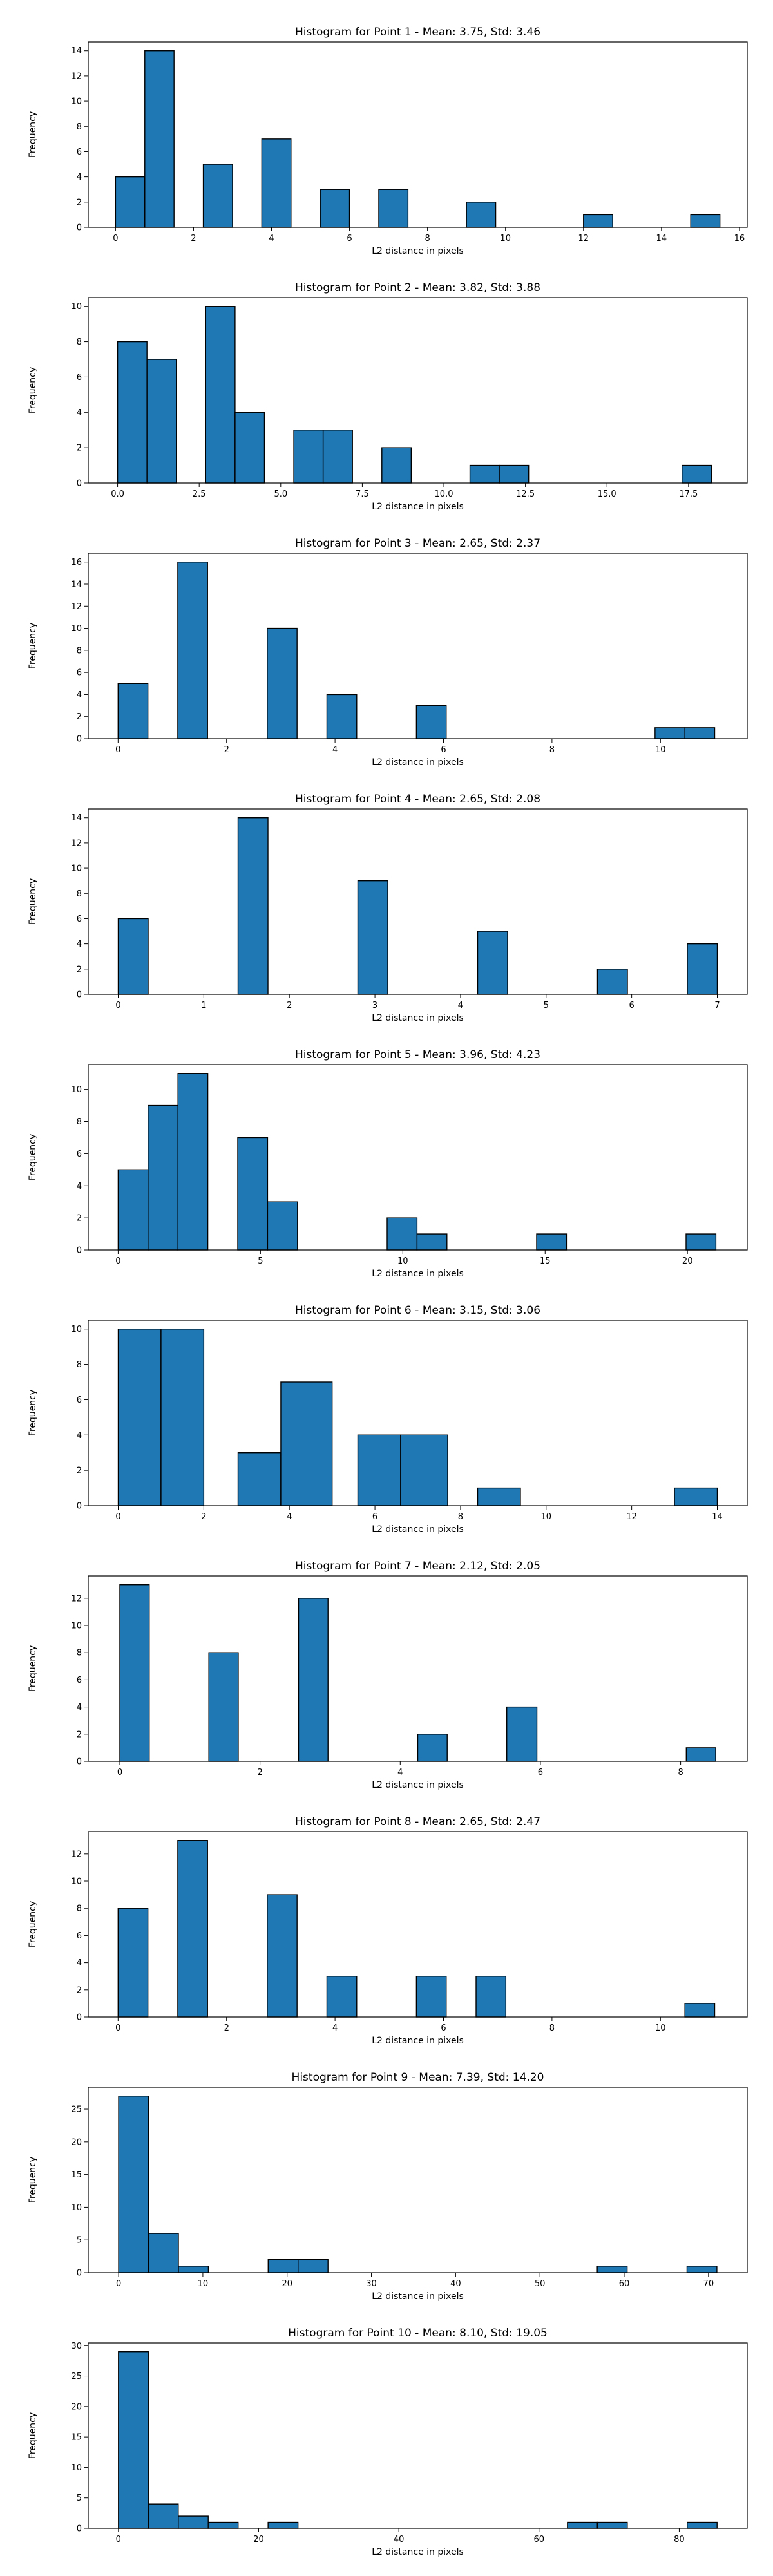 Image resolution: width=773 pixels, height=2576 pixels. Describe the element at coordinates (546, 1006) in the screenshot. I see `x-tick-label: 5` at that location.